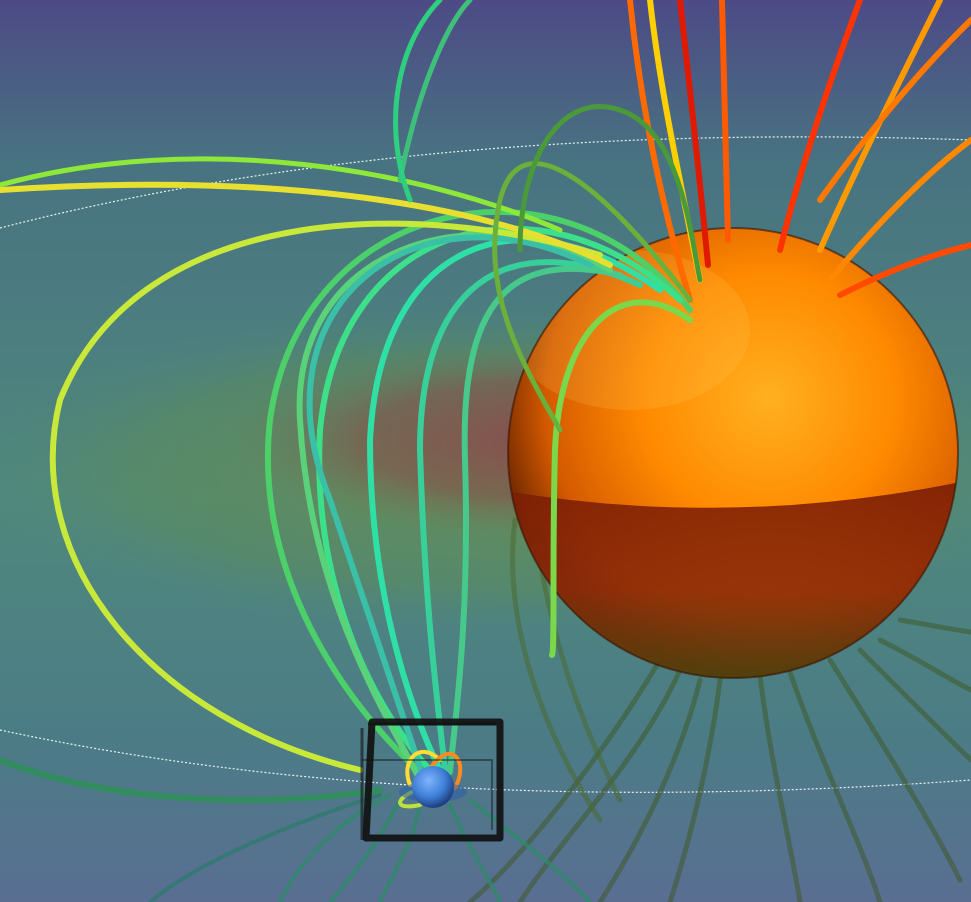 The image size is (971, 902). I want to click on planet-highlight-box, so click(432, 780).